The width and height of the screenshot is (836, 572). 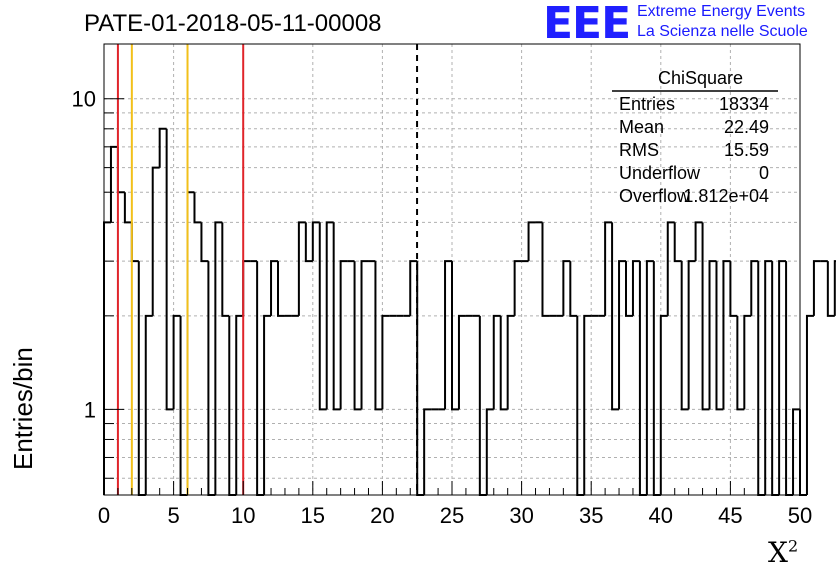 What do you see at coordinates (639, 150) in the screenshot?
I see `stats-label: RMS` at bounding box center [639, 150].